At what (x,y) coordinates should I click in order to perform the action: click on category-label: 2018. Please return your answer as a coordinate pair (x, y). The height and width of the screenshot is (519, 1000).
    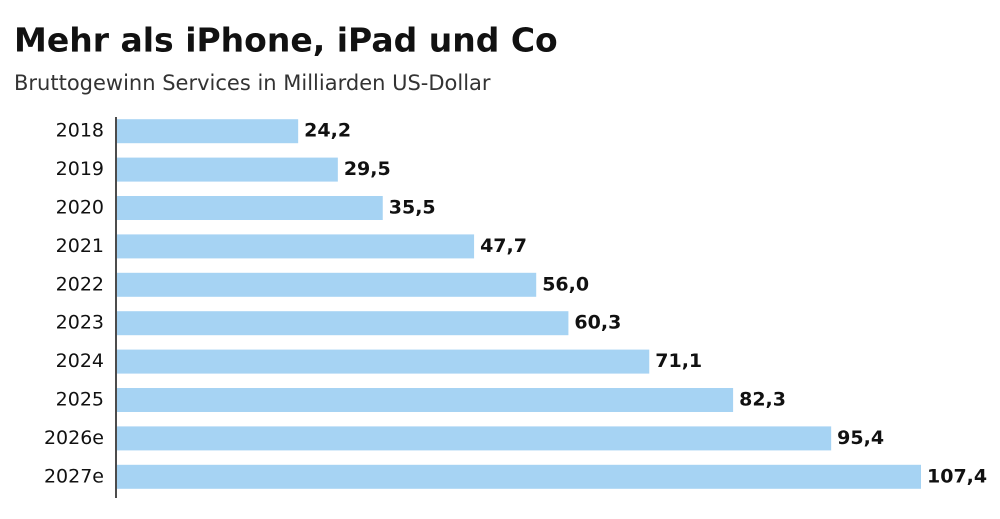
    Looking at the image, I should click on (80, 131).